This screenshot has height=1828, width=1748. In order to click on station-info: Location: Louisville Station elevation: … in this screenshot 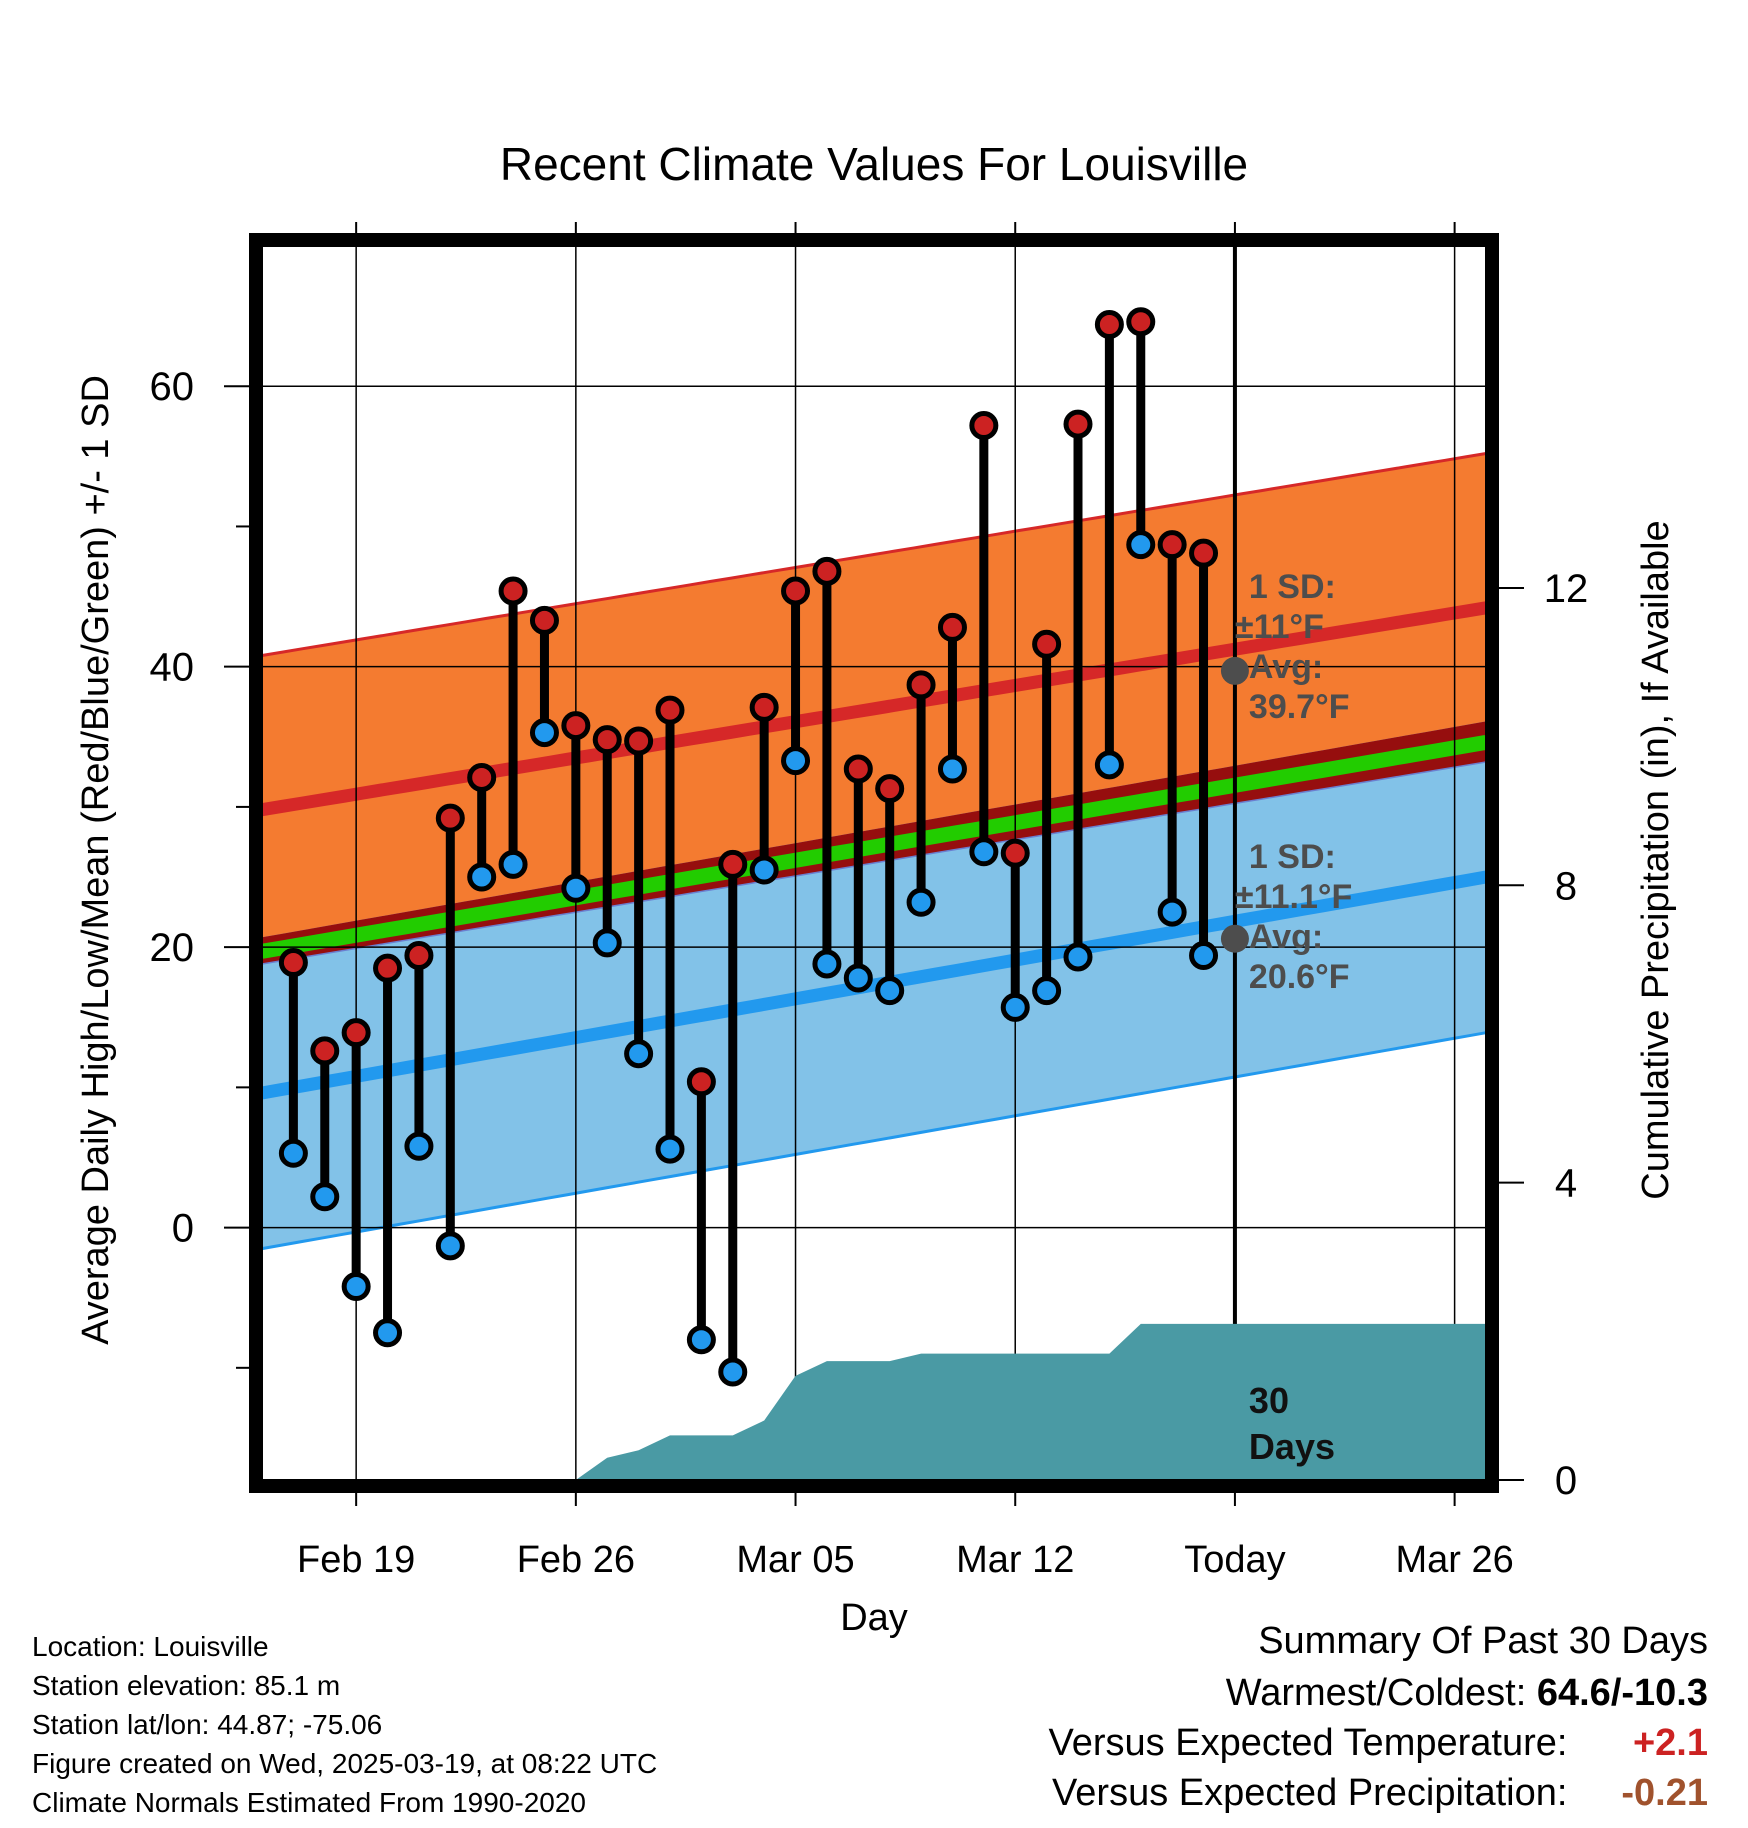, I will do `click(344, 1724)`.